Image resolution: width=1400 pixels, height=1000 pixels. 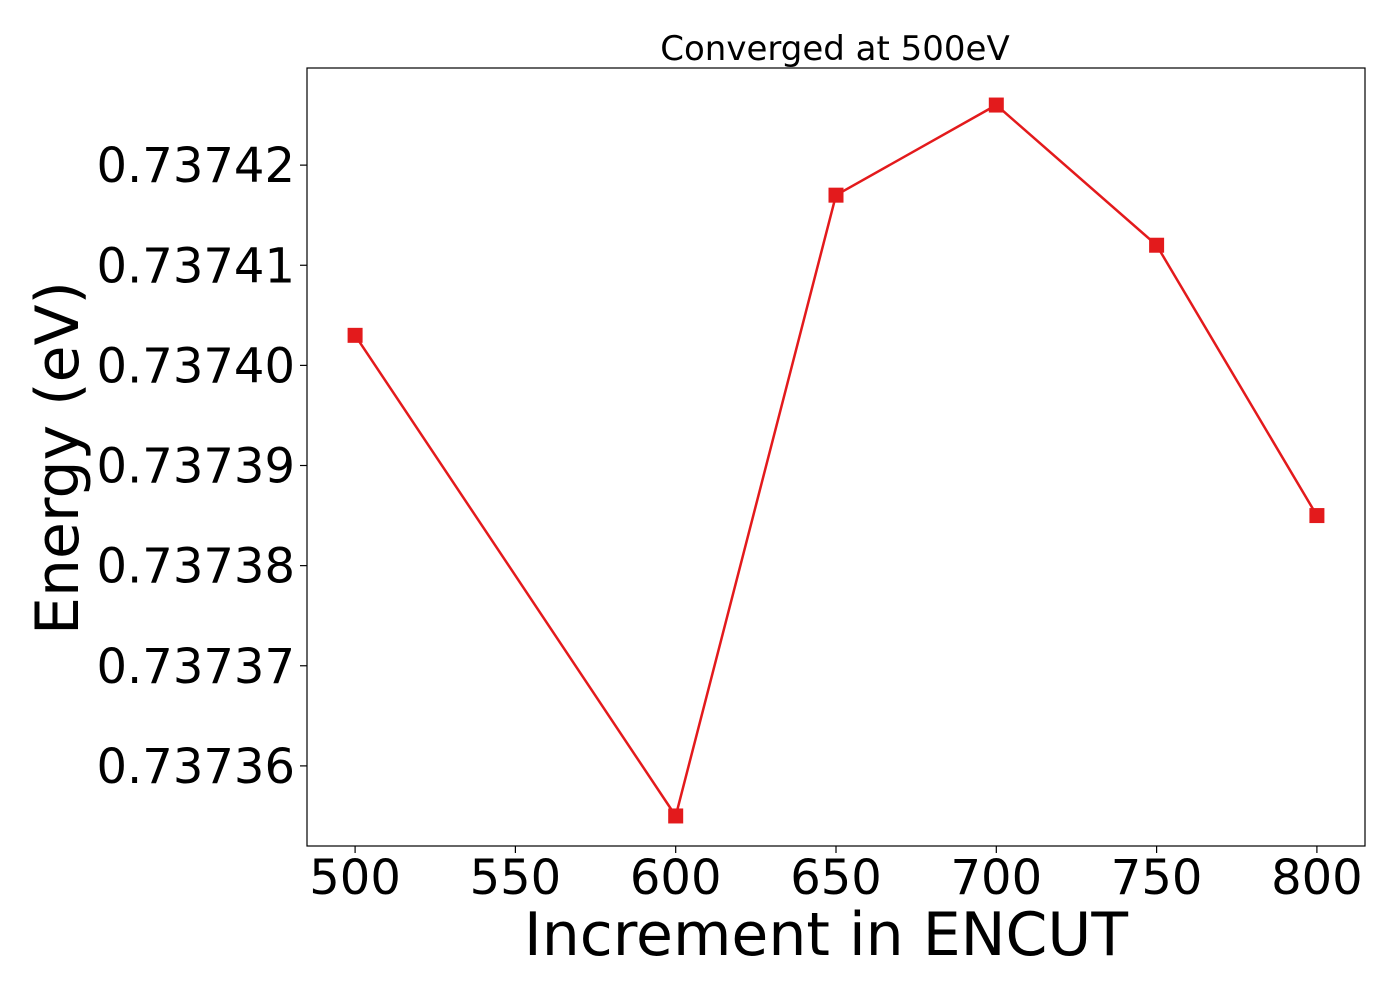 I want to click on chart-title: Converged at 500eV, so click(x=834, y=49).